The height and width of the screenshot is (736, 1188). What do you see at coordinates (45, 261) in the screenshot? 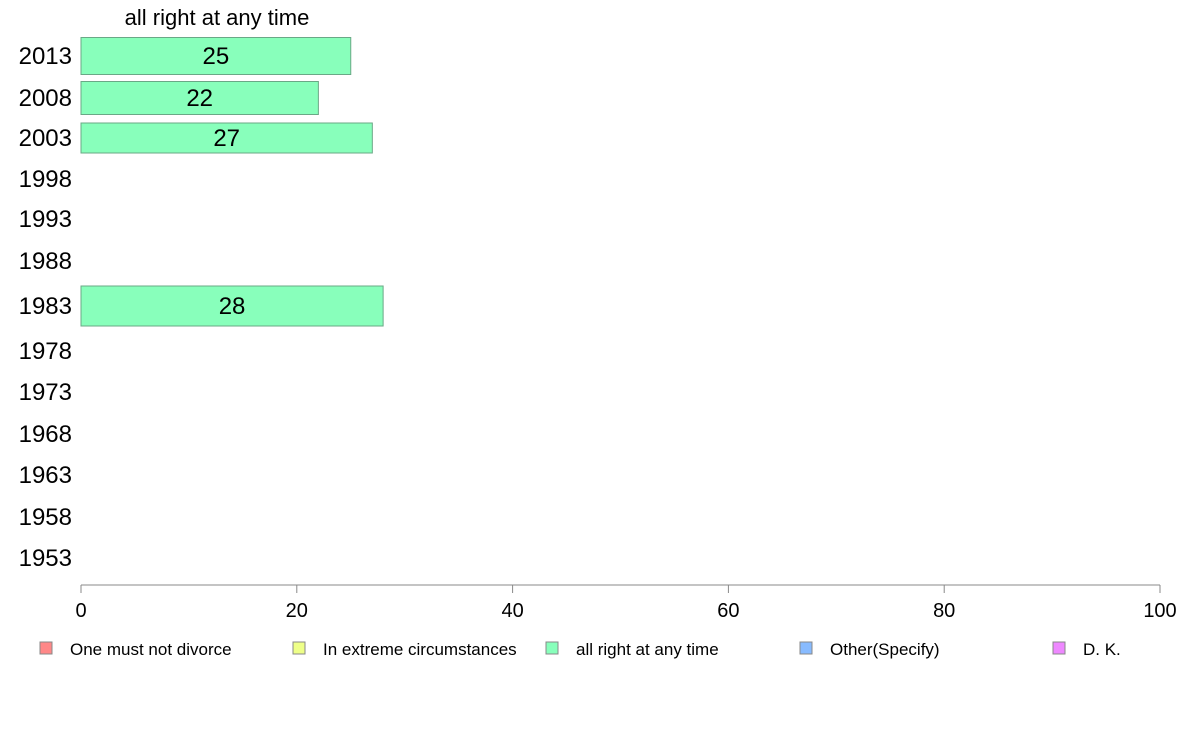
I see `category-label-1988: 1988` at bounding box center [45, 261].